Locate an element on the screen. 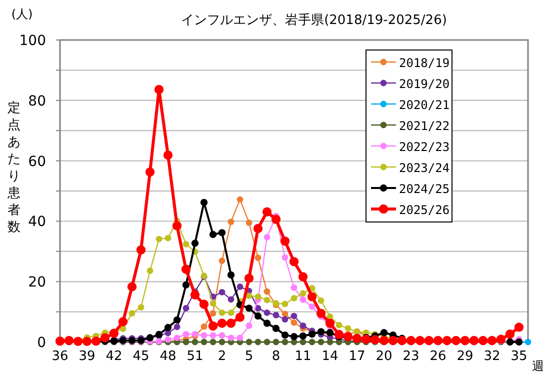  legend-label: 2022/23 is located at coordinates (424, 147).